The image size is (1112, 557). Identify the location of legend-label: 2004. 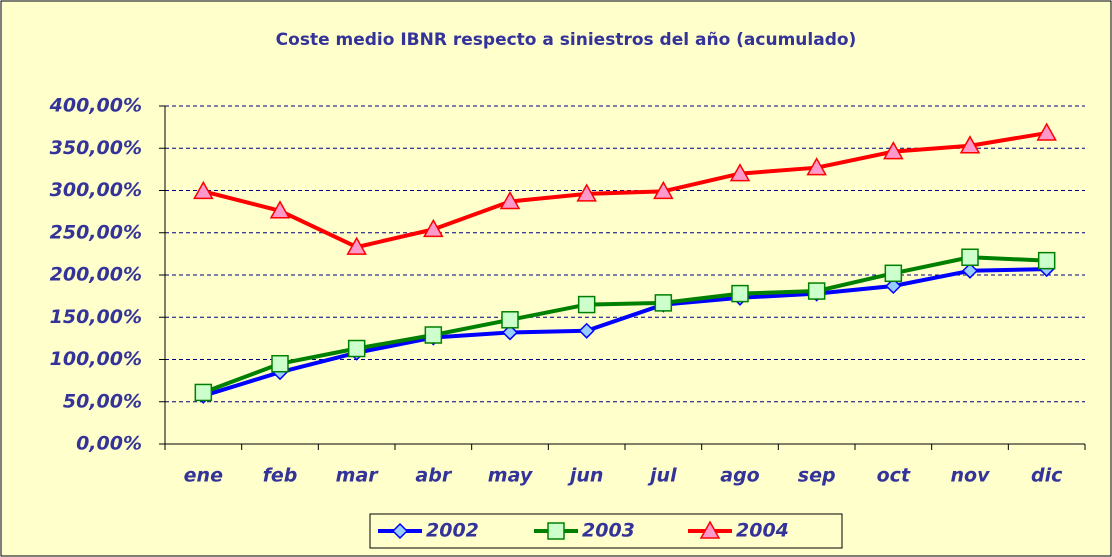
(762, 531).